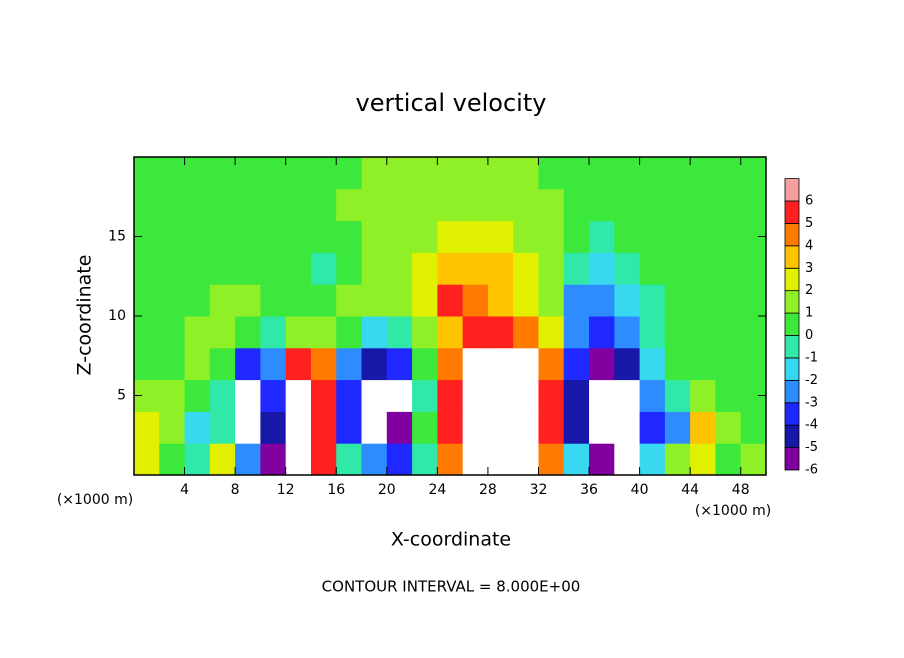 The image size is (904, 658). Describe the element at coordinates (809, 335) in the screenshot. I see `colorbar-label: 0` at that location.